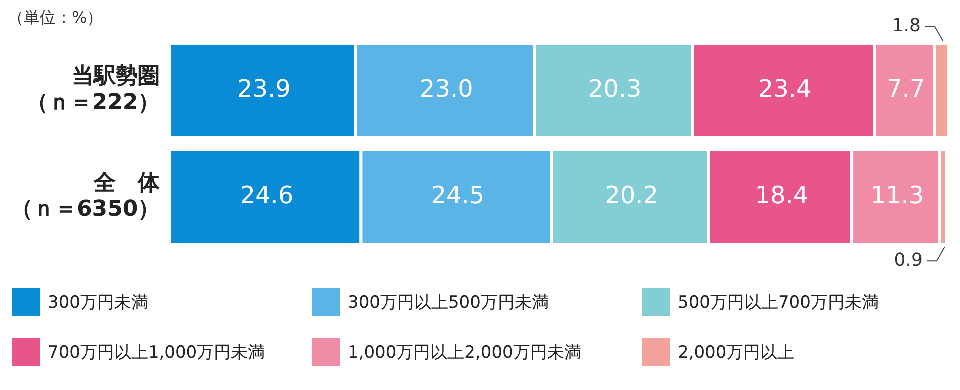  Describe the element at coordinates (615, 88) in the screenshot. I see `data-label: 20.3` at that location.